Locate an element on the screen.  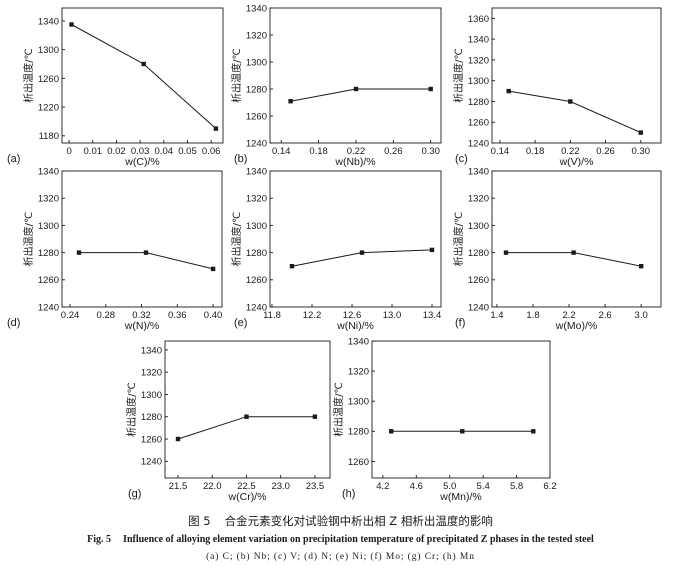
x-axis-label: w(V)/% is located at coordinates (576, 162).